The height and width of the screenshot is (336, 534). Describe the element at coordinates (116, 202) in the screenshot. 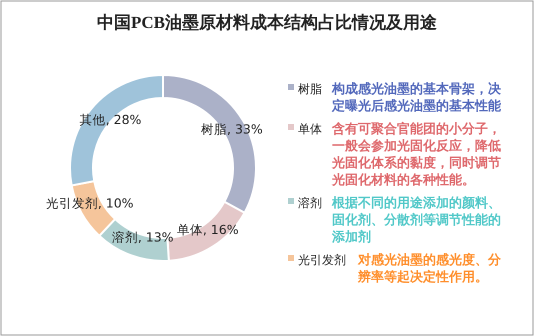

I see `data-label: , 10%` at that location.